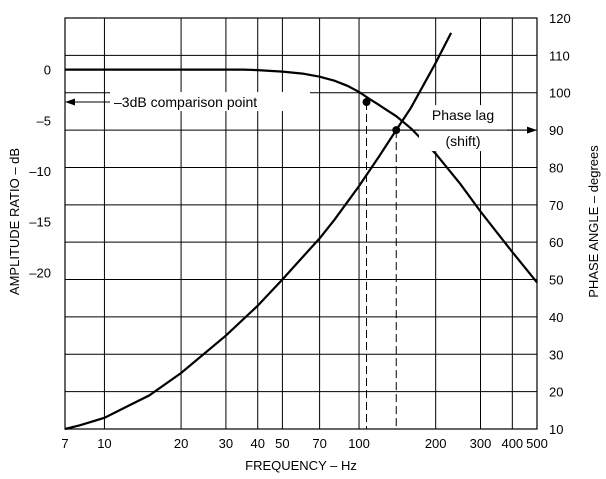 Image resolution: width=606 pixels, height=479 pixels. What do you see at coordinates (556, 167) in the screenshot?
I see `right-tick-label: 80` at bounding box center [556, 167].